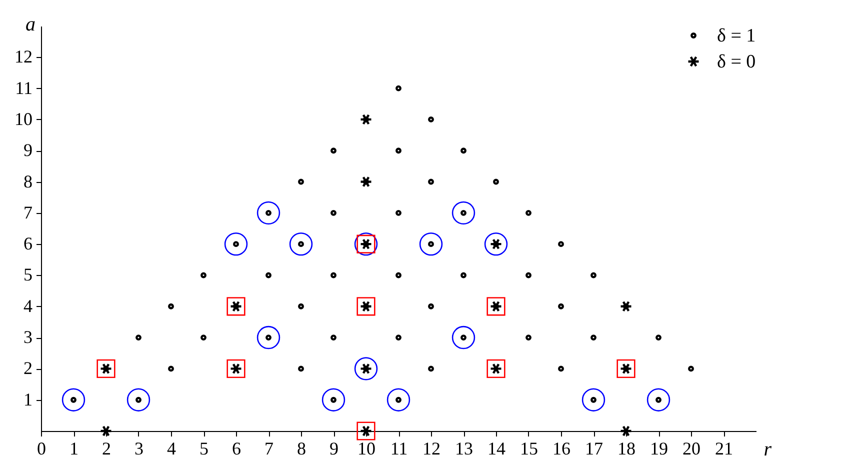  What do you see at coordinates (561, 448) in the screenshot?
I see `x-tick-label: 16` at bounding box center [561, 448].